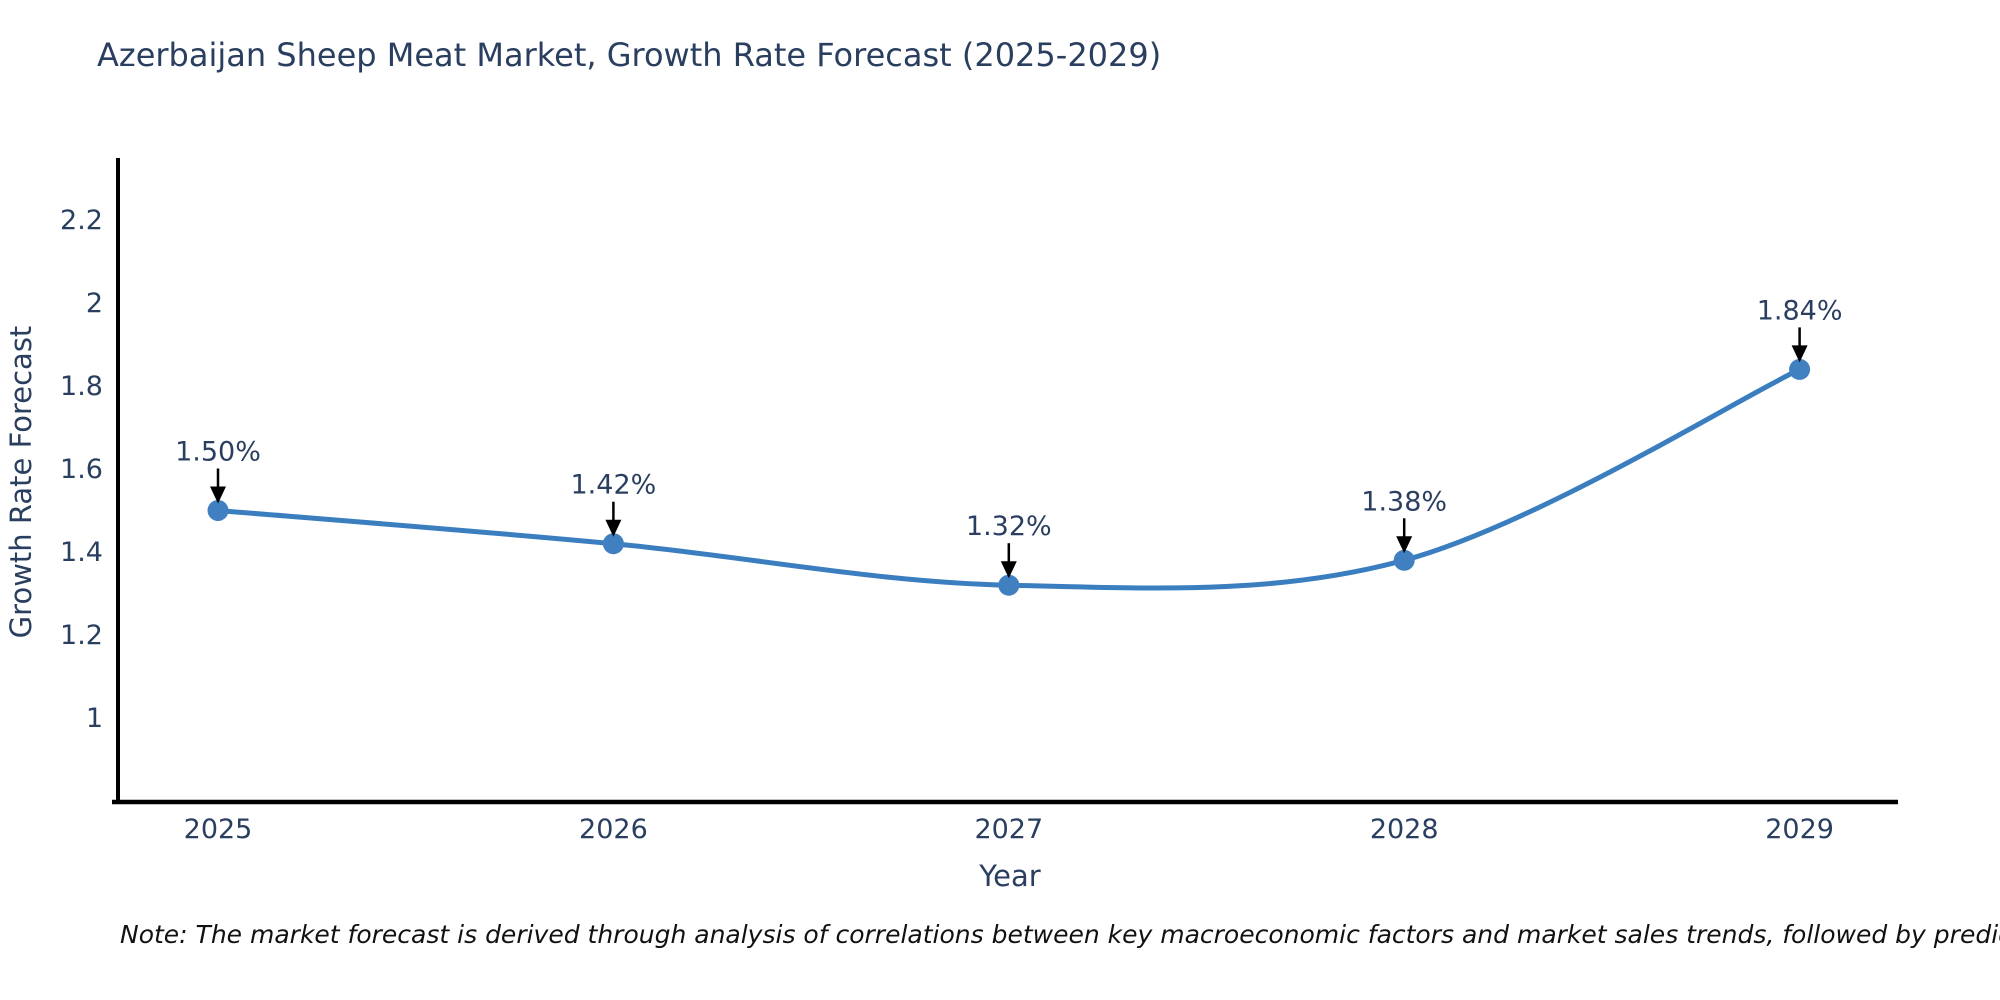  Describe the element at coordinates (1404, 501) in the screenshot. I see `data-point-label: 1.38%` at that location.